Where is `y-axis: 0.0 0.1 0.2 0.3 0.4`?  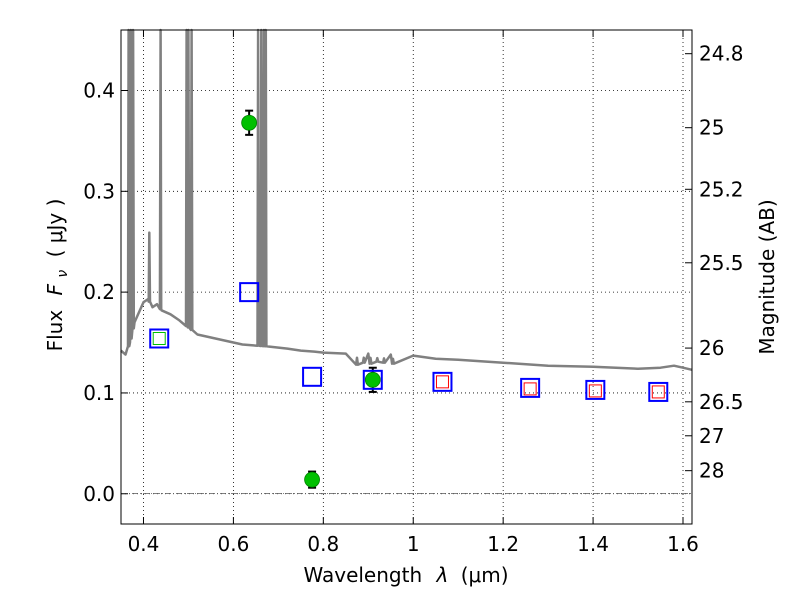 y-axis: 0.0 0.1 0.2 0.3 0.4 is located at coordinates (105, 292).